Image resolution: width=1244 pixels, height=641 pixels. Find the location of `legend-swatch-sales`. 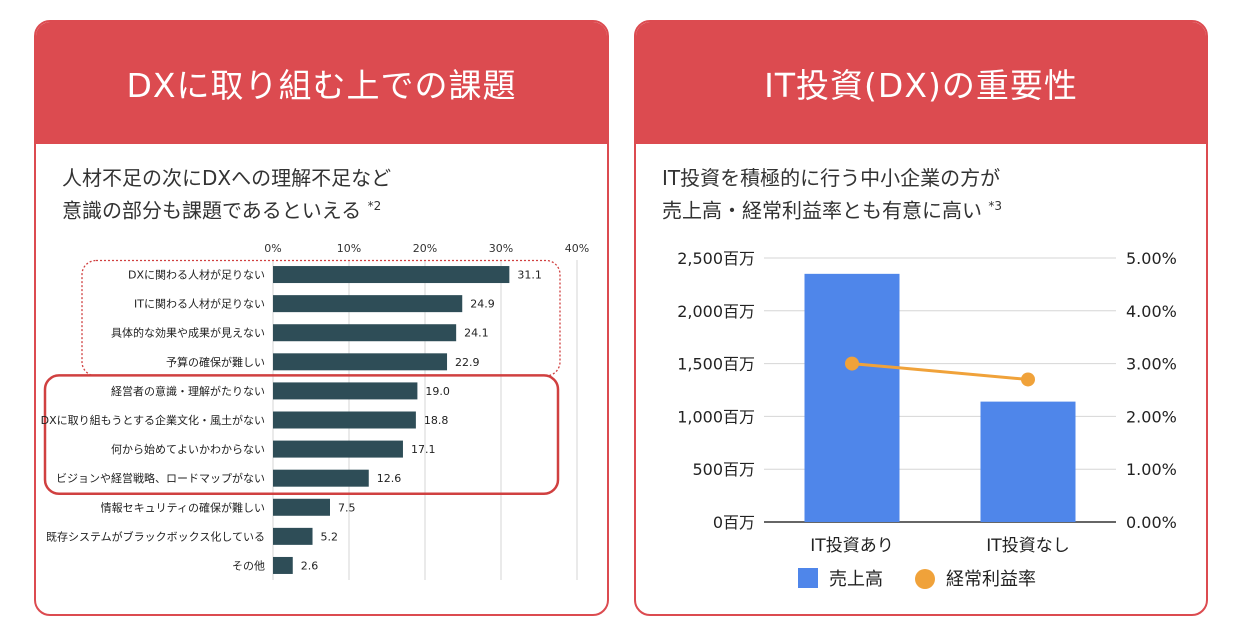

legend-swatch-sales is located at coordinates (808, 578).